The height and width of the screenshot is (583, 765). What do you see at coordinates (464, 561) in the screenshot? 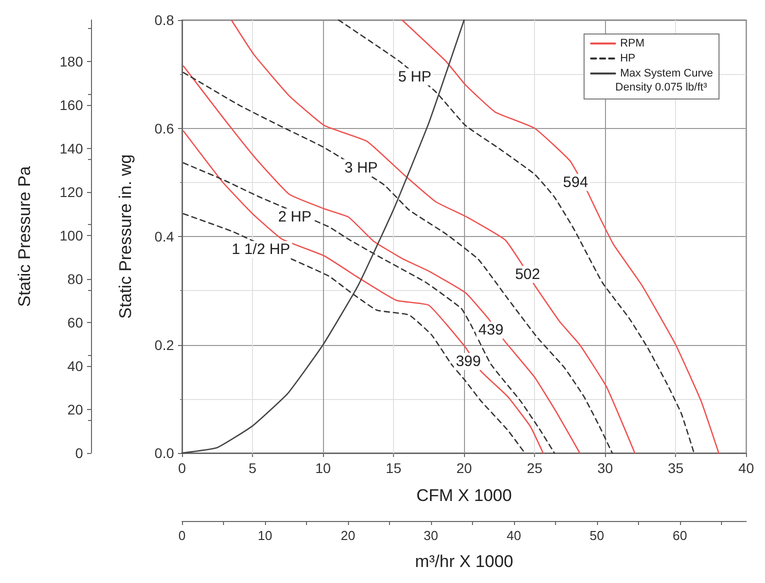
I see `x2-axis-title: m³/hr X 1000` at bounding box center [464, 561].